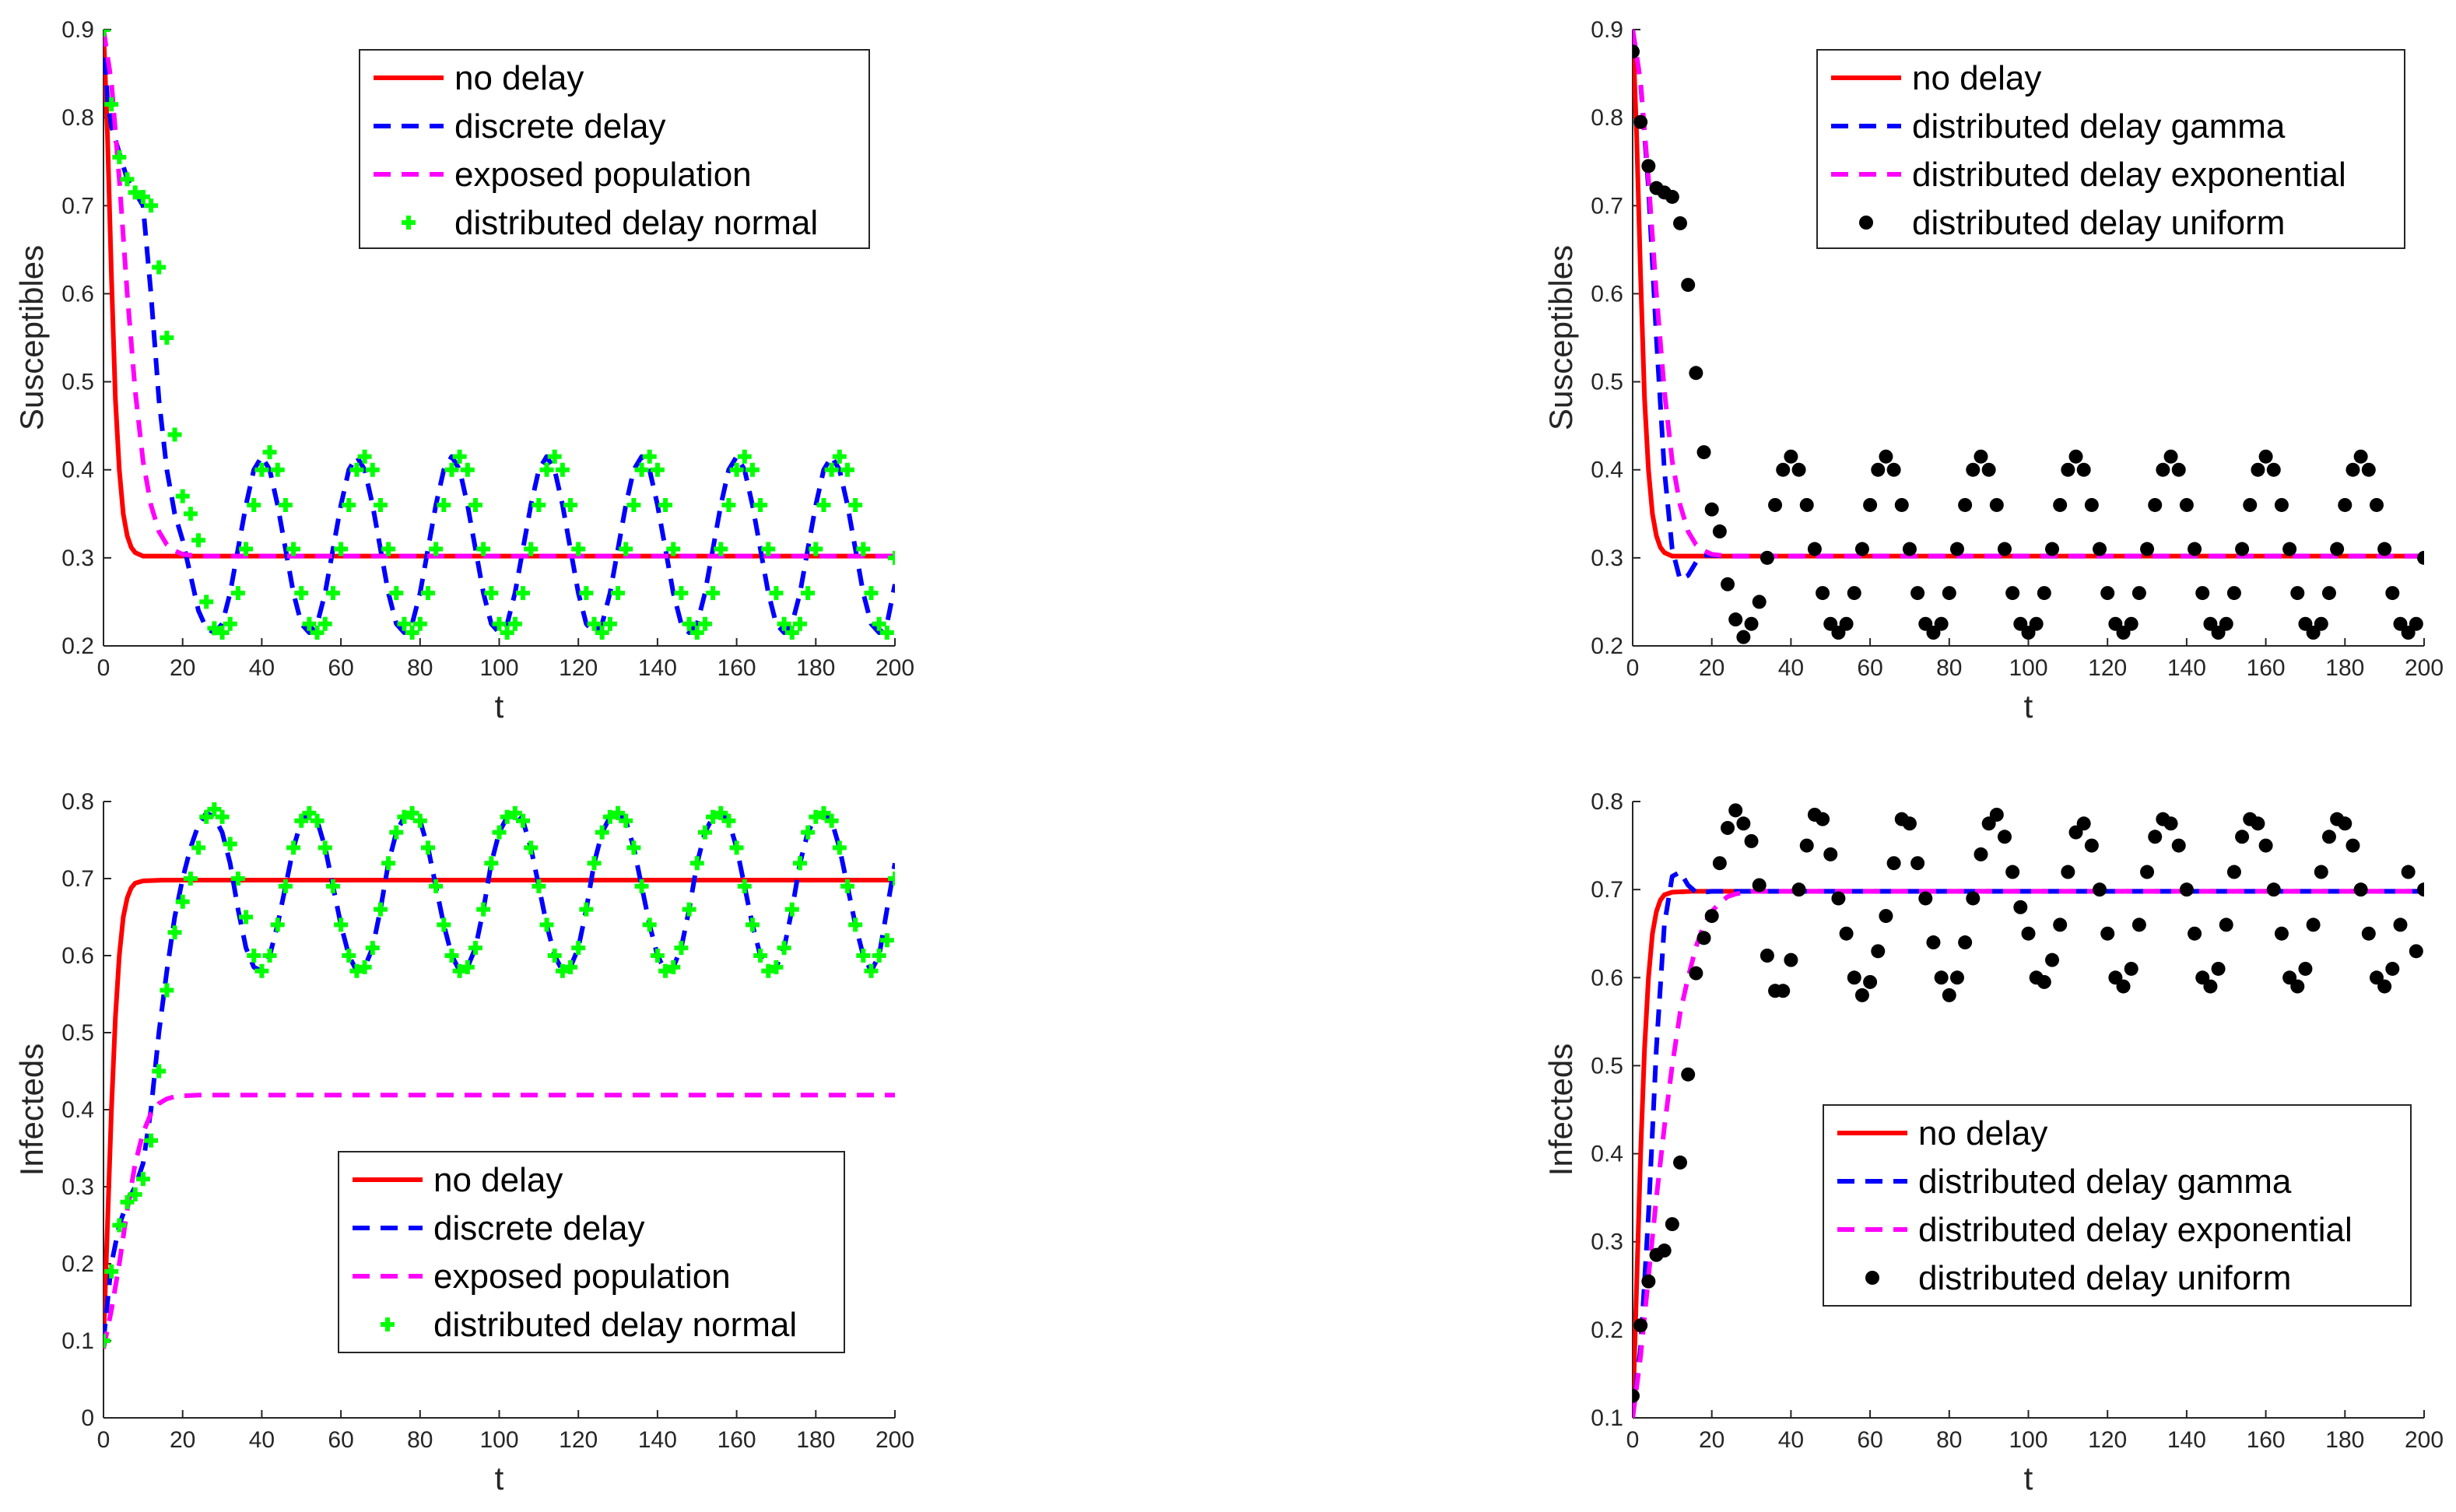 The height and width of the screenshot is (1512, 2456). I want to click on x-tick-label: 20, so click(182, 1440).